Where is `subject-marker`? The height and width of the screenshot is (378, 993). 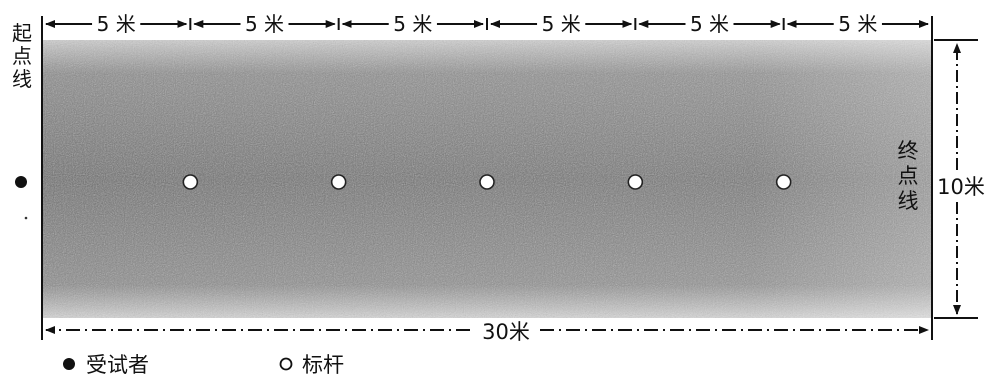 subject-marker is located at coordinates (21, 182).